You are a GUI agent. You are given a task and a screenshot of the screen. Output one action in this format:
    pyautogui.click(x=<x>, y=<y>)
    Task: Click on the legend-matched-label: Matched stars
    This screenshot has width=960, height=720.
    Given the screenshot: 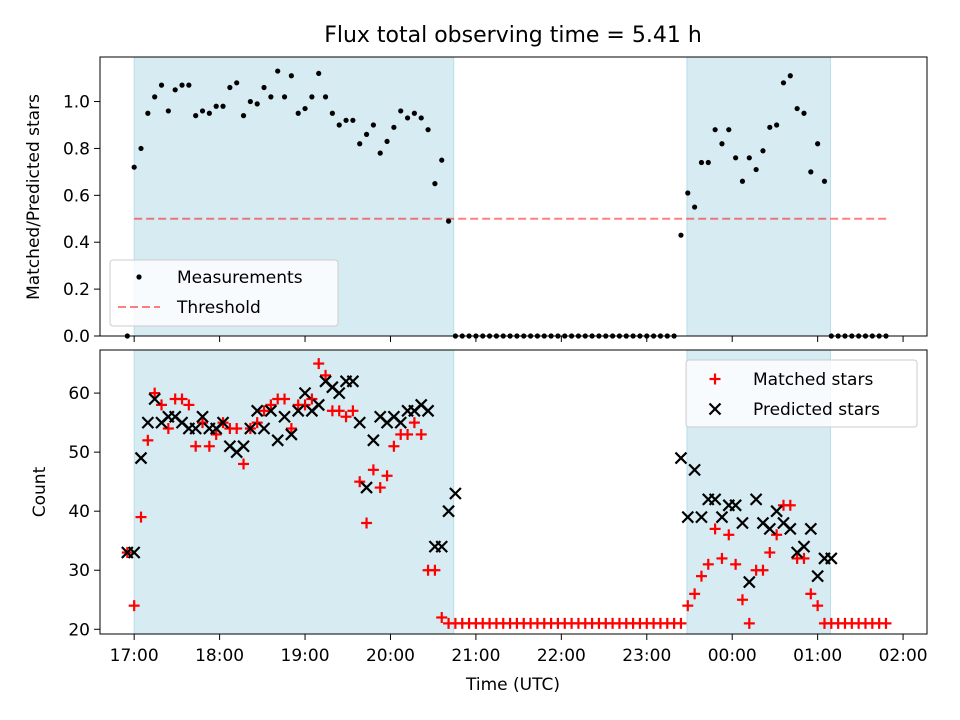 What is the action you would take?
    pyautogui.click(x=813, y=380)
    